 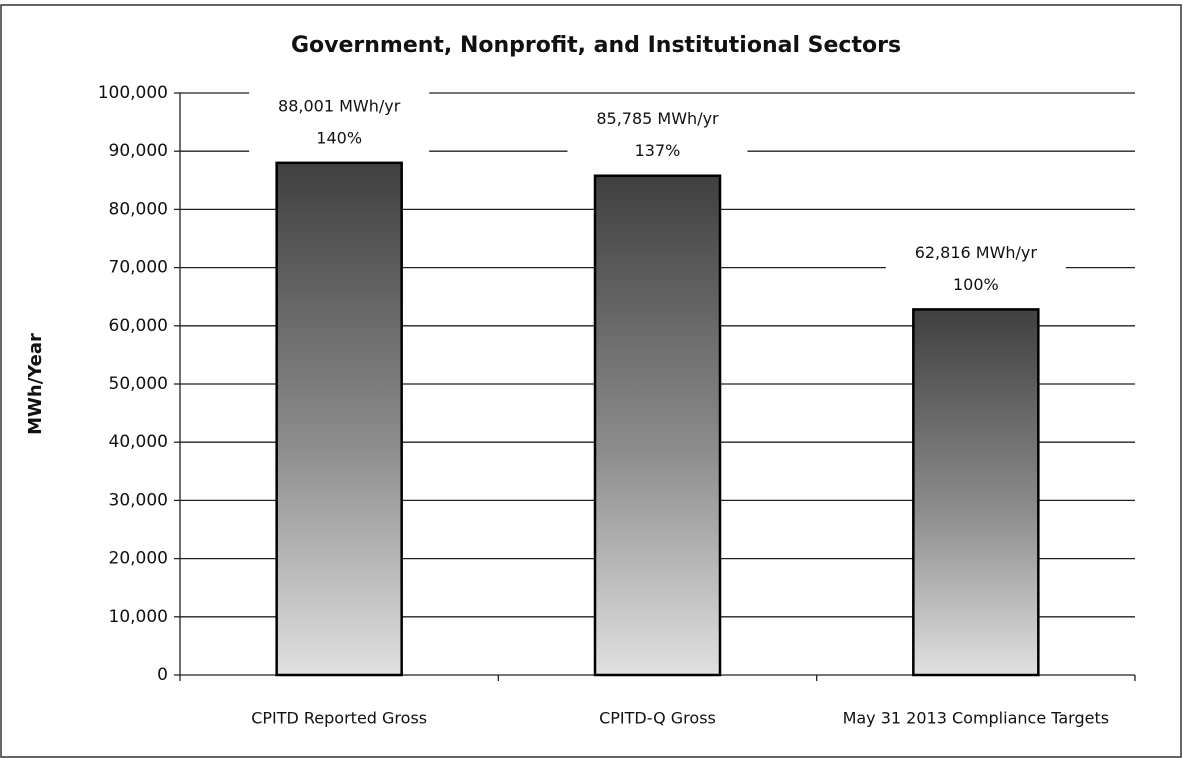 I want to click on y-tick-label: 0, so click(x=162, y=675).